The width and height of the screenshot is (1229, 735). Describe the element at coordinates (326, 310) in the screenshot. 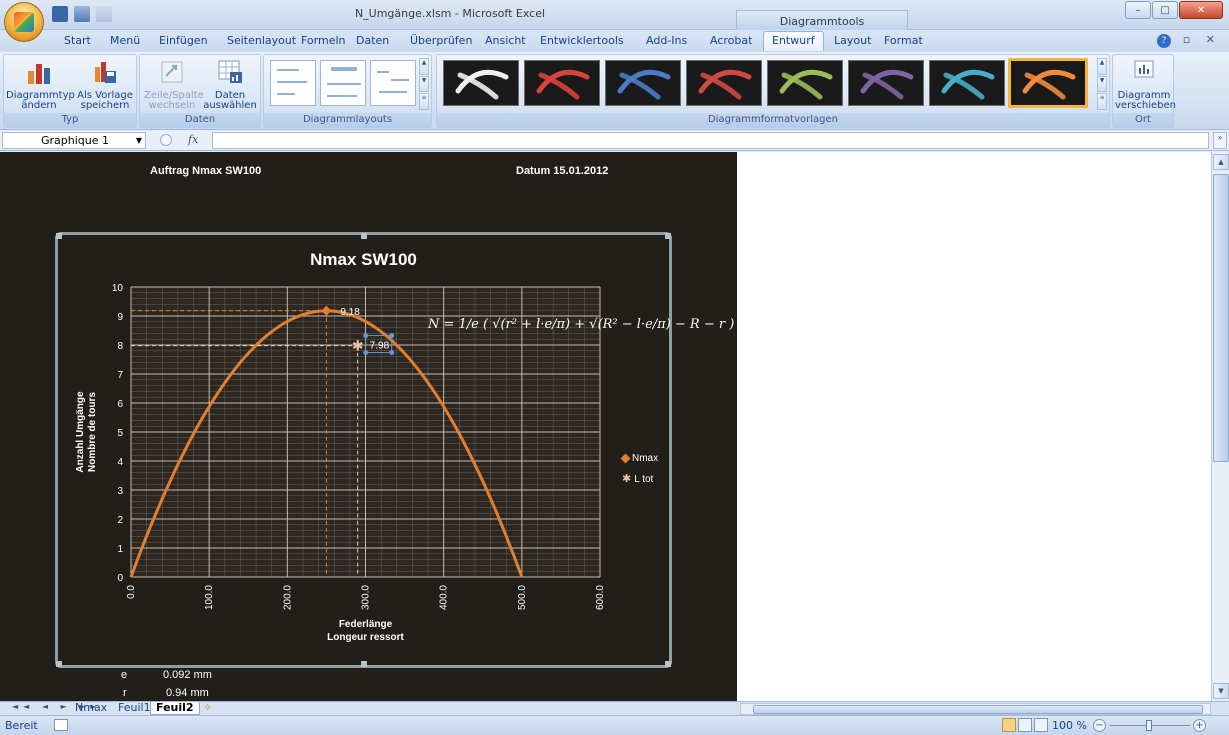

I see `nmax-peak-marker` at that location.